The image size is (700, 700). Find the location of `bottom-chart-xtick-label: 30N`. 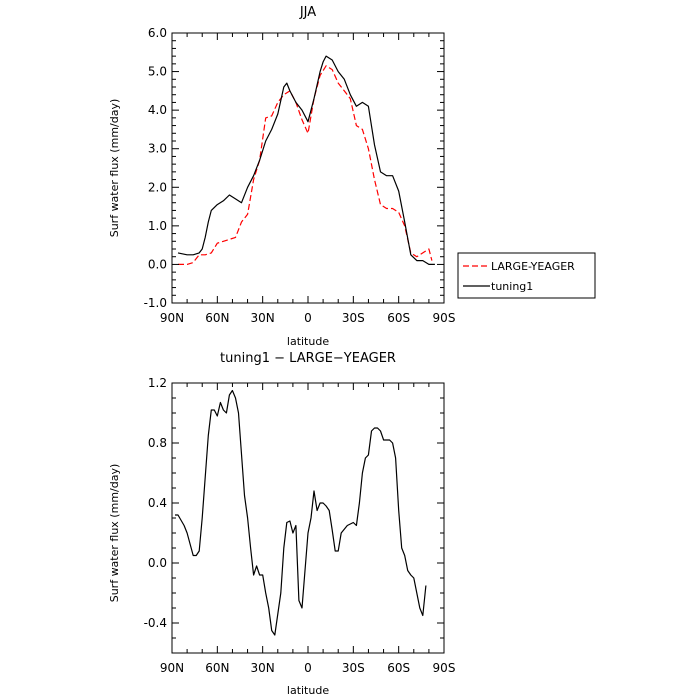

bottom-chart-xtick-label: 30N is located at coordinates (263, 668).